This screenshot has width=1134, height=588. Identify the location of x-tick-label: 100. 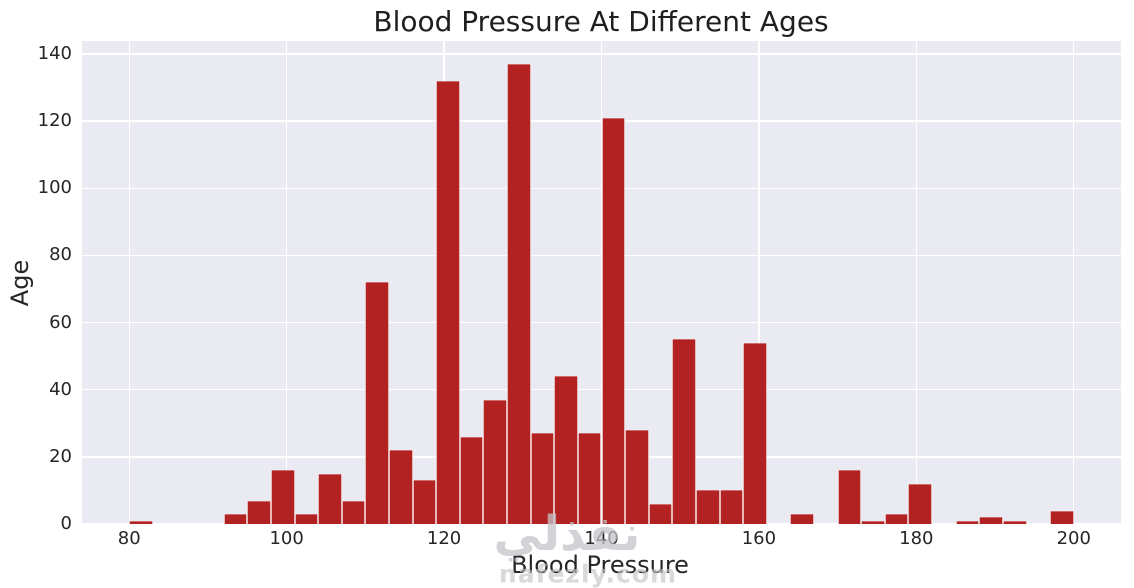
(286, 538).